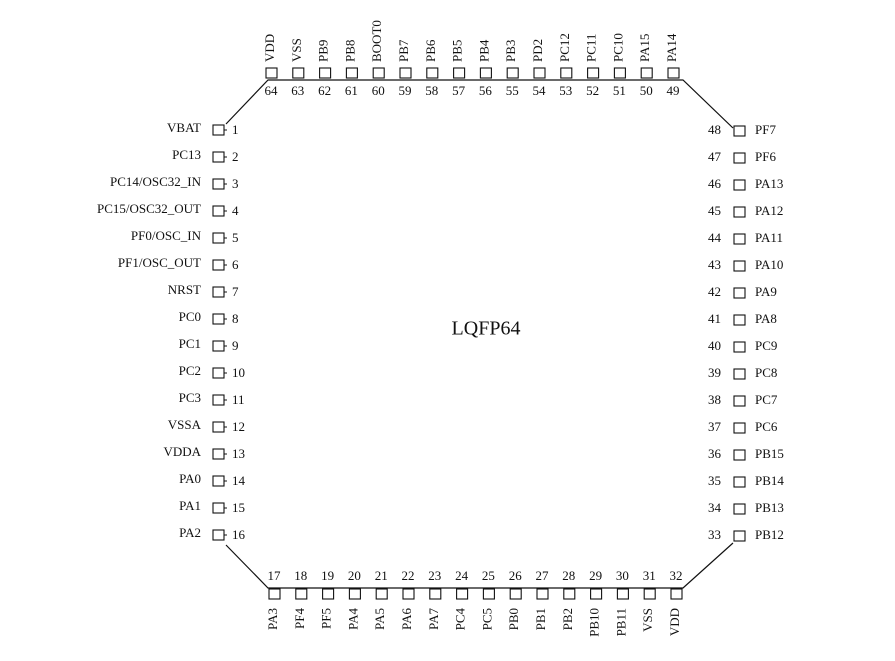 The image size is (895, 661). Describe the element at coordinates (405, 90) in the screenshot. I see `pin-number: 59` at that location.